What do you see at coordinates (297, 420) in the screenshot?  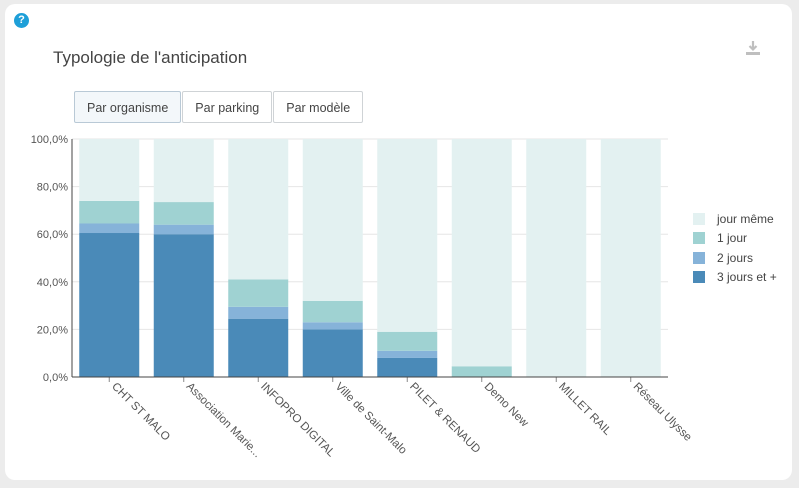 I see `x-tick-label: INFOPRO DIGITAL` at bounding box center [297, 420].